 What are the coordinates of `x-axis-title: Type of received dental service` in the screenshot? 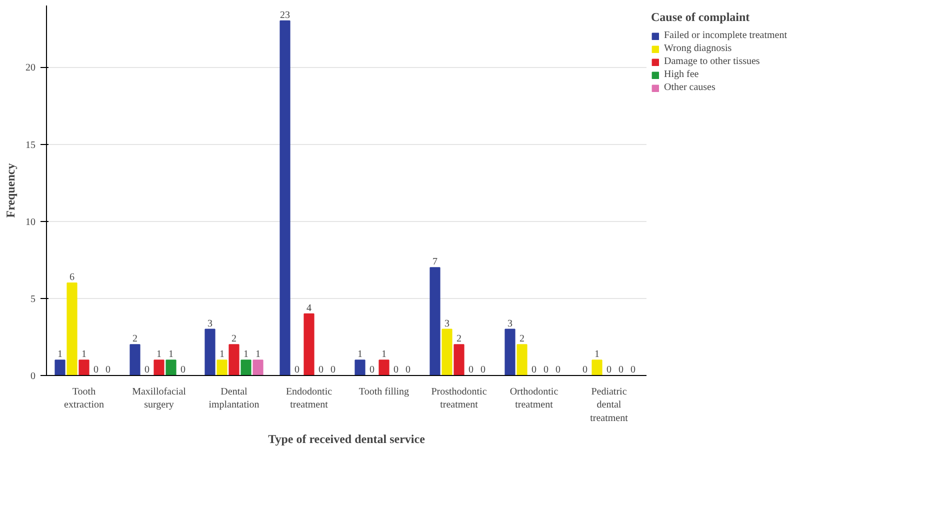 It's located at (347, 439).